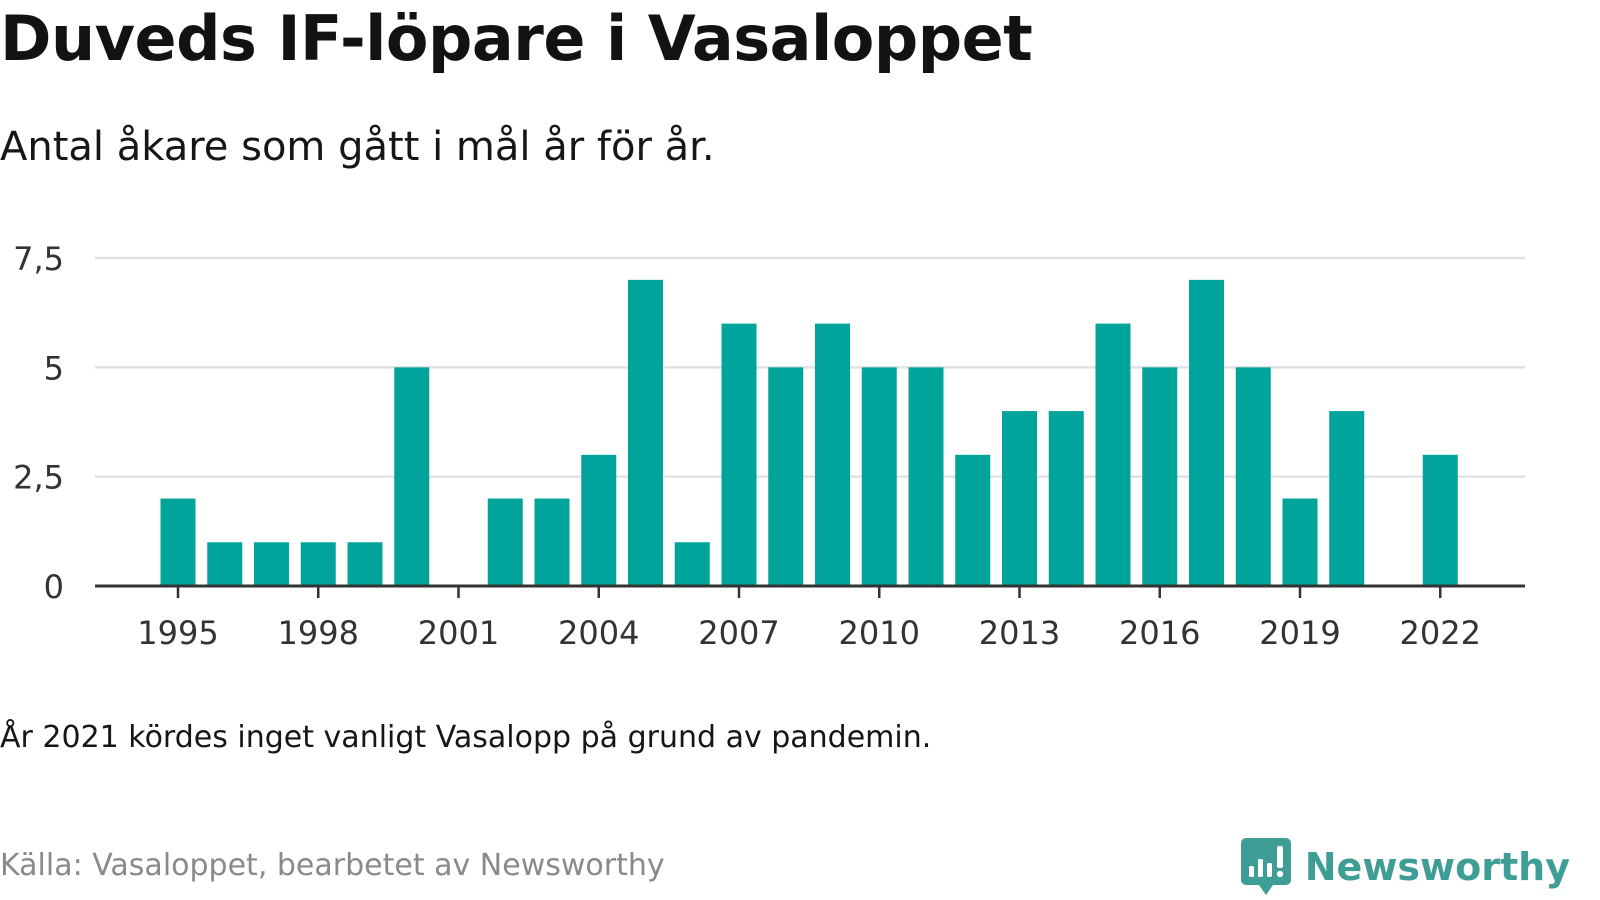 The image size is (1600, 900). What do you see at coordinates (1159, 633) in the screenshot?
I see `x-tick-label: 2016` at bounding box center [1159, 633].